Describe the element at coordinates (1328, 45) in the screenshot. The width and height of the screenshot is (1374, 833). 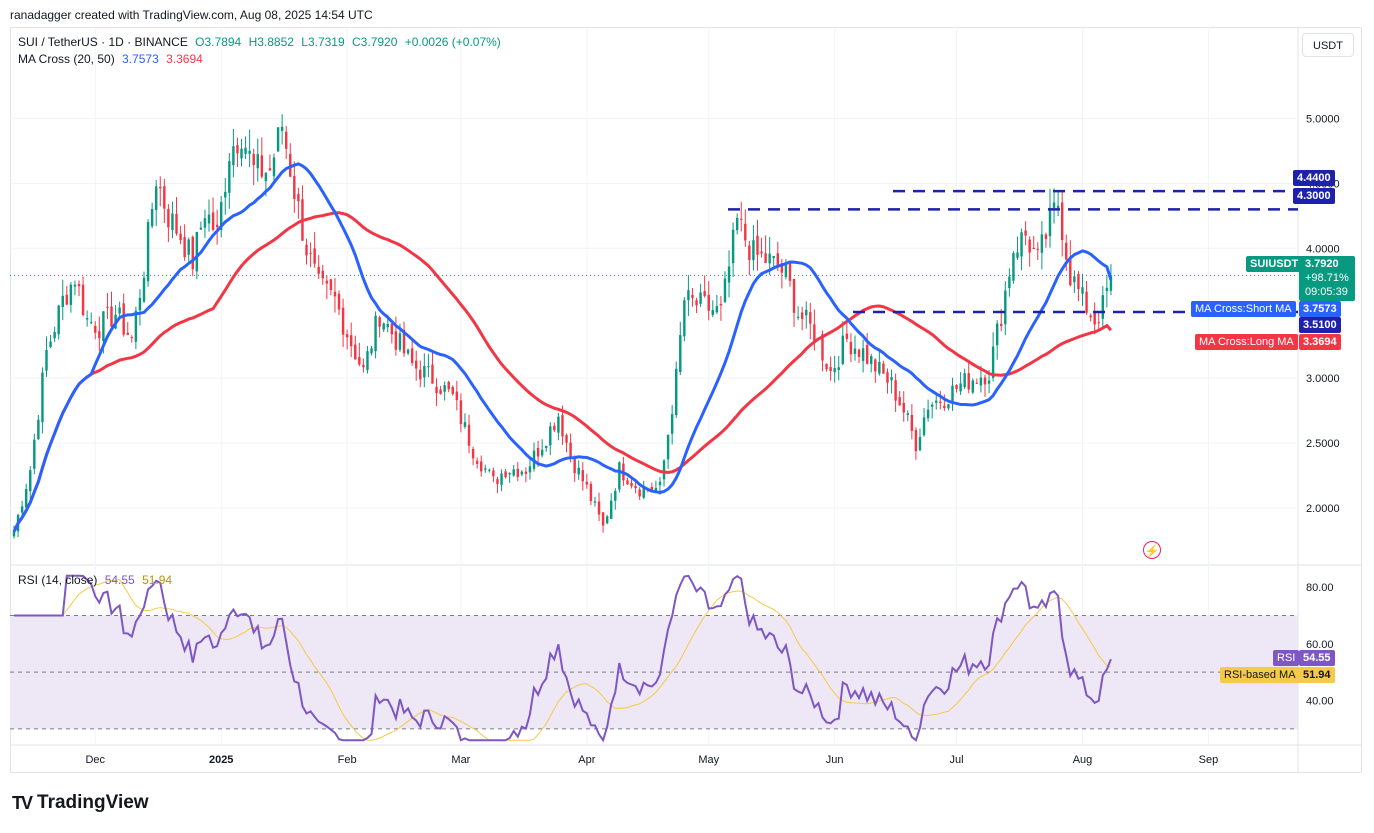
I see `currency-button: USDT` at that location.